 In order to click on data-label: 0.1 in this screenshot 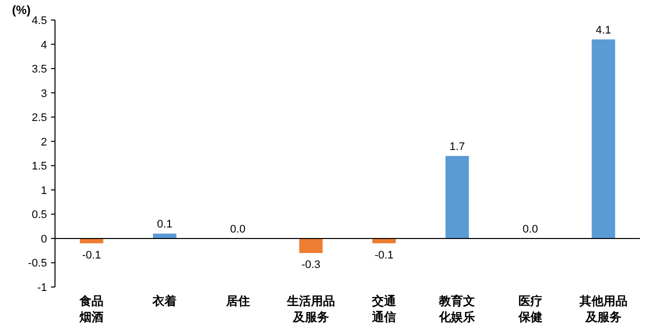, I will do `click(164, 224)`.